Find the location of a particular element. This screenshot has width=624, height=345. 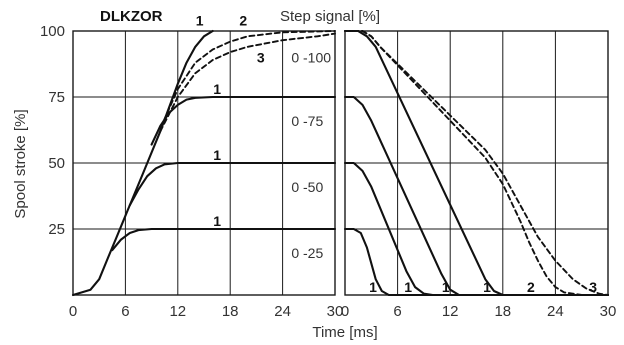

x-axis-label: Time [ms] is located at coordinates (344, 332).